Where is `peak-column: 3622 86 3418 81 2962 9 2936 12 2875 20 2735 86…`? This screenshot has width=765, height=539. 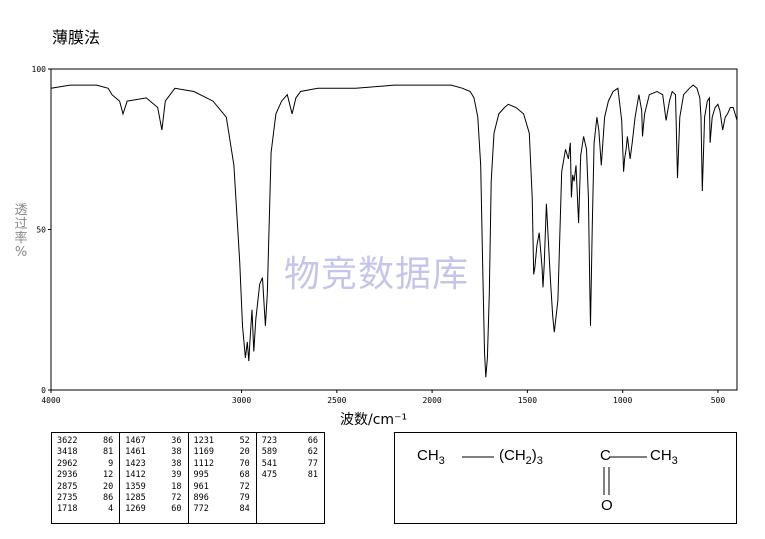 peak-column: 3622 86 3418 81 2962 9 2936 12 2875 20 2735 86… is located at coordinates (86, 478).